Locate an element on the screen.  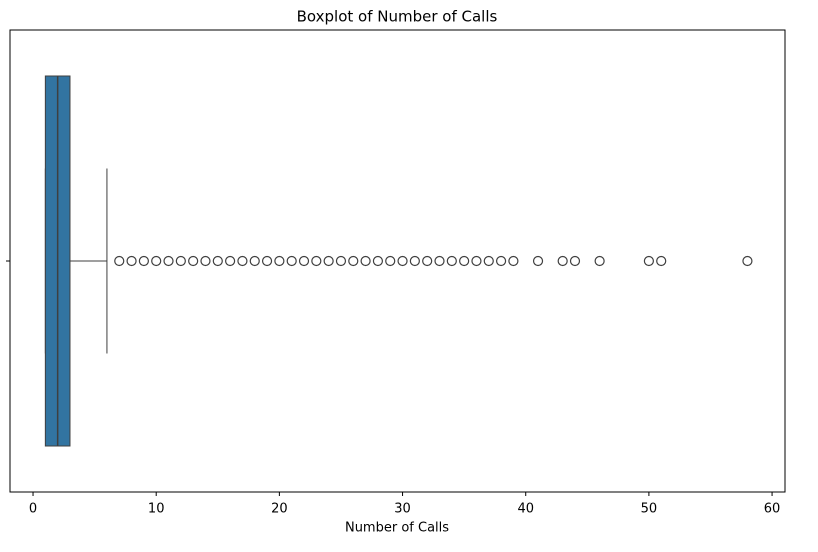
x-axis-label: Number of Calls is located at coordinates (397, 528).